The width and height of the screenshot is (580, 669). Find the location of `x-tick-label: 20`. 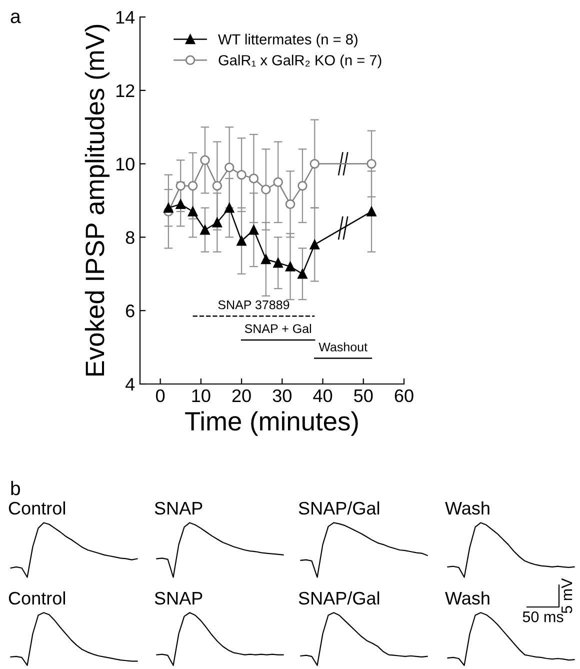

x-tick-label: 20 is located at coordinates (241, 395).